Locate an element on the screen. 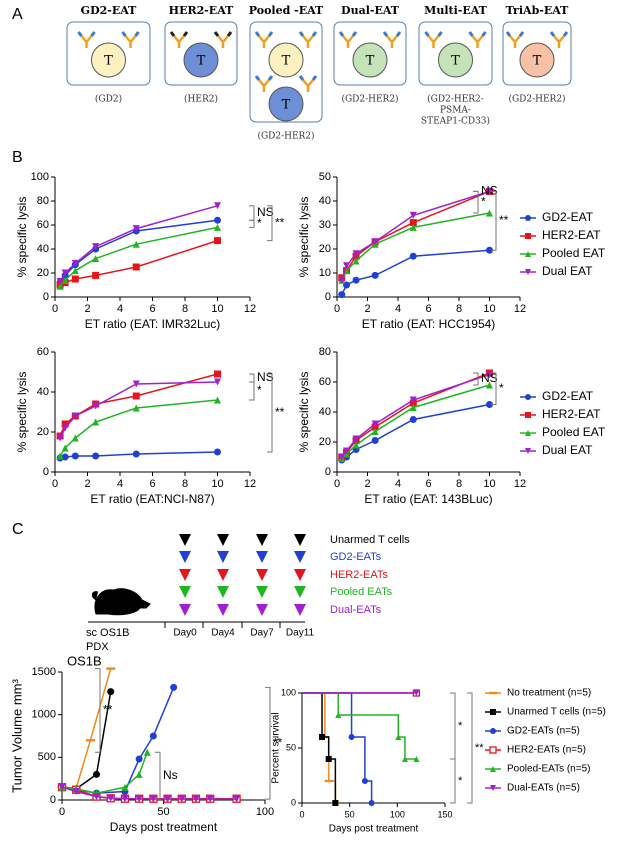  x-tick-label: 2 is located at coordinates (367, 309).